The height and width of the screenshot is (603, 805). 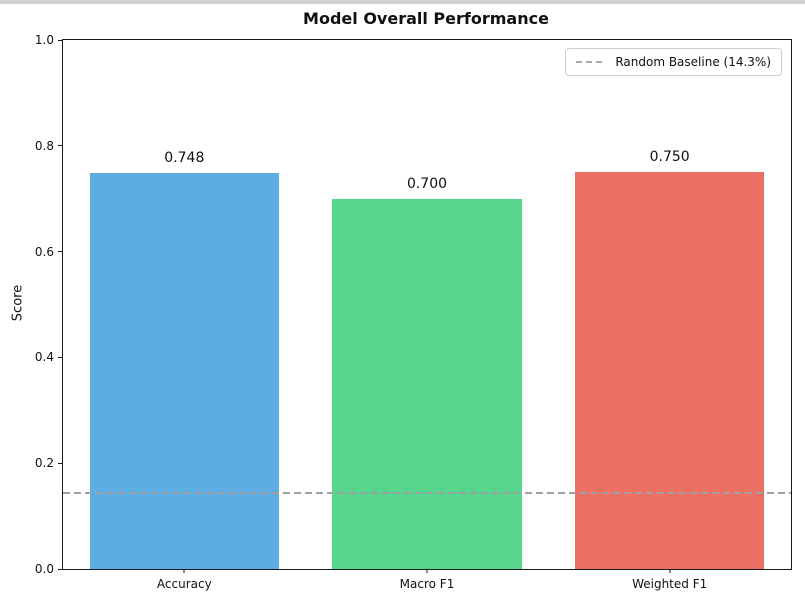 I want to click on y-tick-label: 0.8, so click(x=44, y=145).